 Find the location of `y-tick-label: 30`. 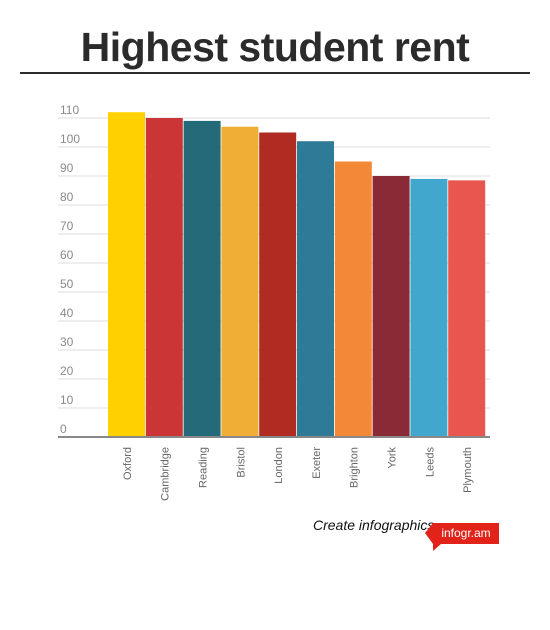

y-tick-label: 30 is located at coordinates (67, 342).